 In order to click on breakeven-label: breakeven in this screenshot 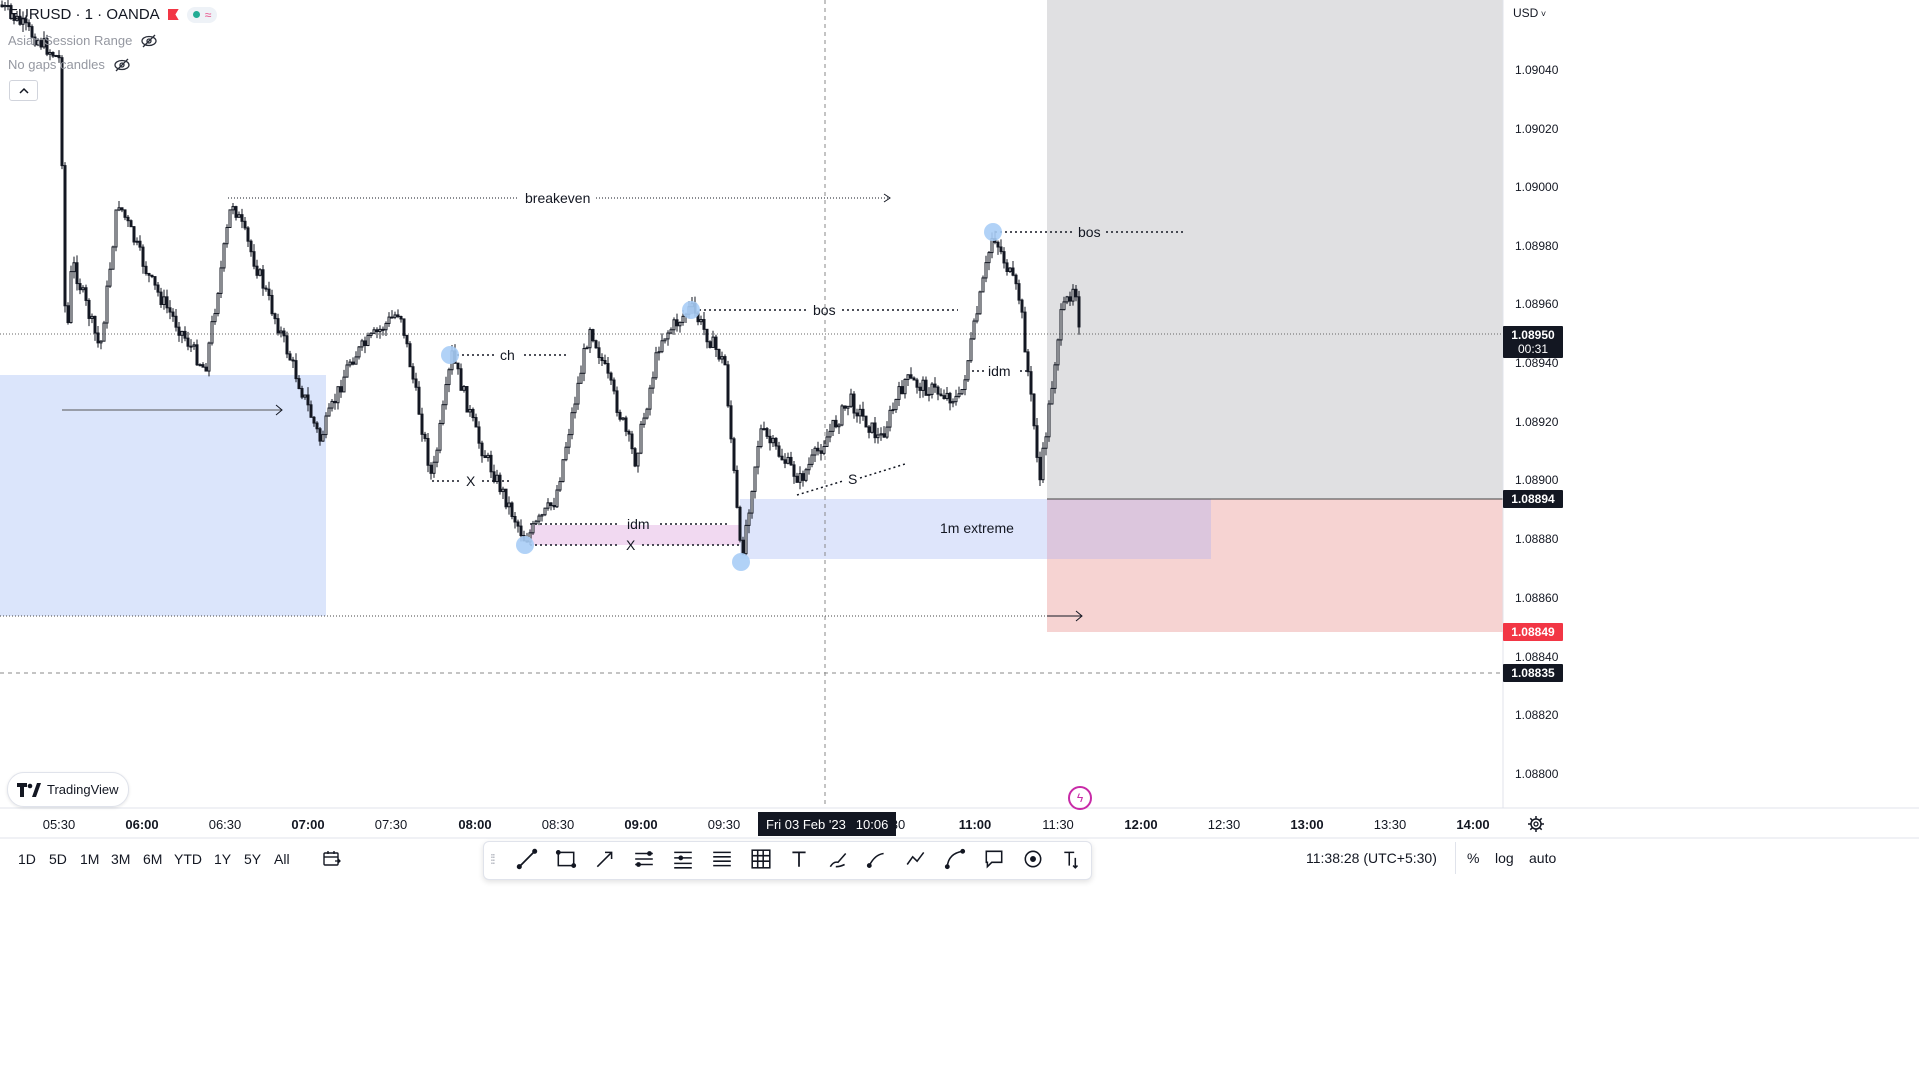, I will do `click(558, 198)`.